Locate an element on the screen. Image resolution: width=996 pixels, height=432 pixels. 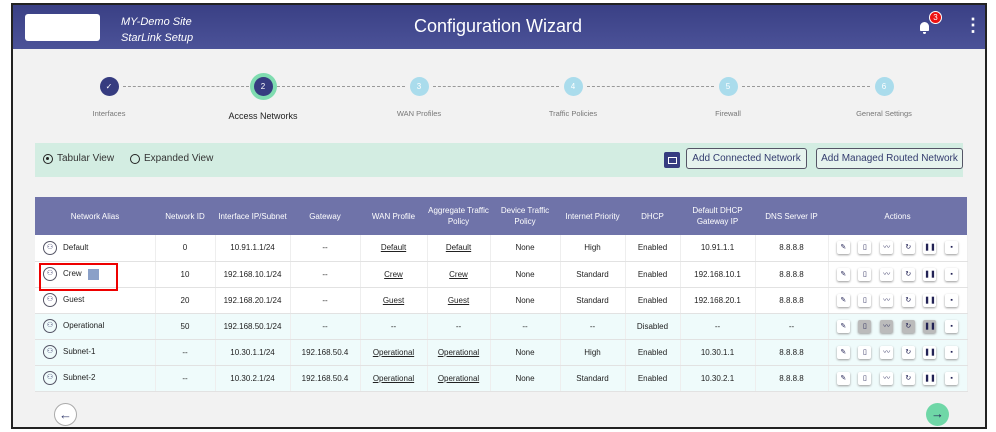
dhcp-value: Enabled is located at coordinates (652, 352).